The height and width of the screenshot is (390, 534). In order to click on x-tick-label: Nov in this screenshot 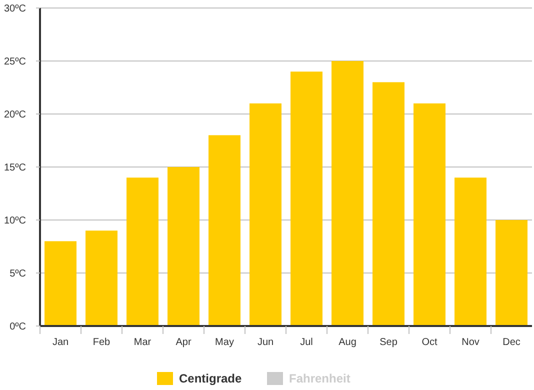, I will do `click(471, 342)`.